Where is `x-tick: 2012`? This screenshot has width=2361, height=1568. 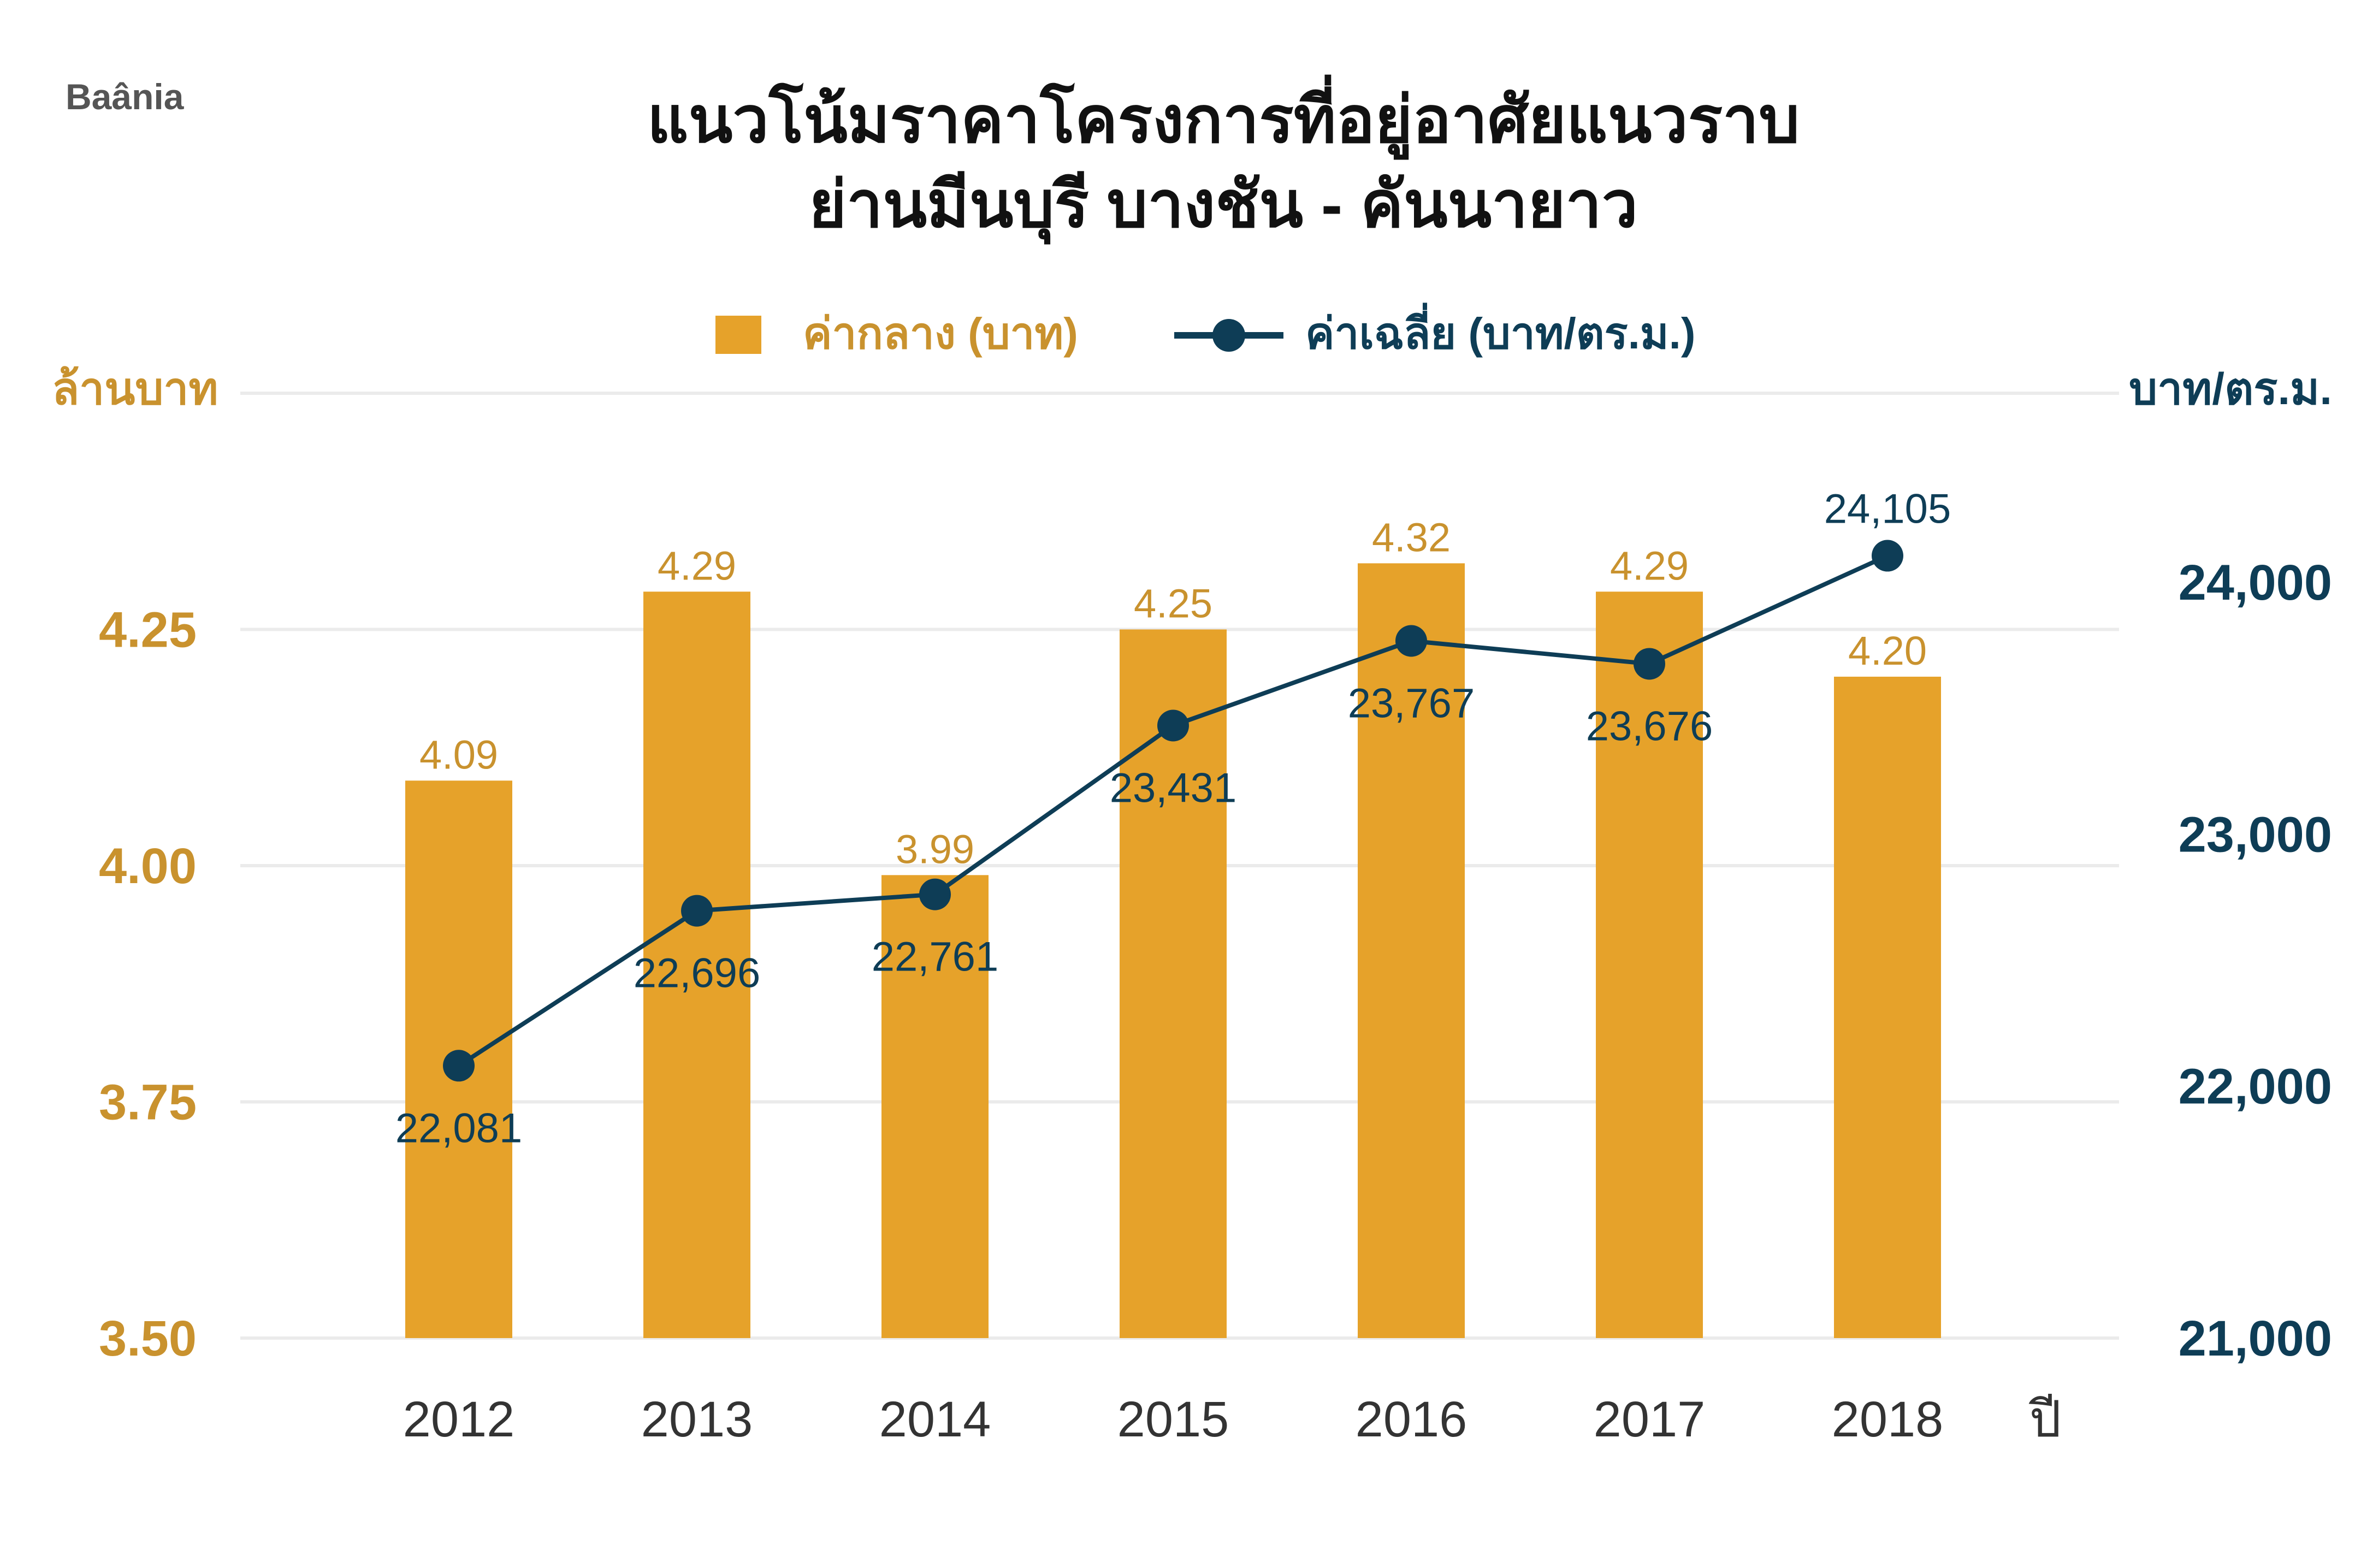
x-tick: 2012 is located at coordinates (459, 1419).